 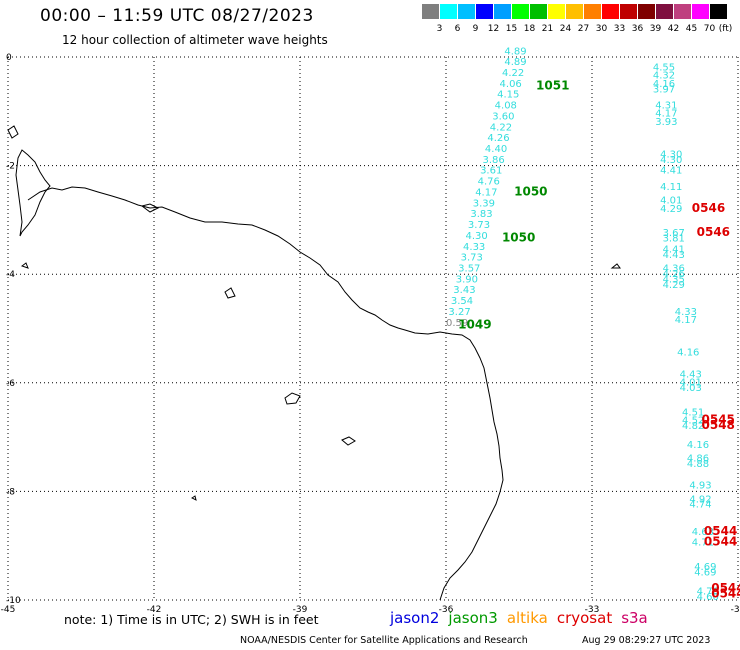 What do you see at coordinates (693, 412) in the screenshot?
I see `wave-height-label: 4.51` at bounding box center [693, 412].